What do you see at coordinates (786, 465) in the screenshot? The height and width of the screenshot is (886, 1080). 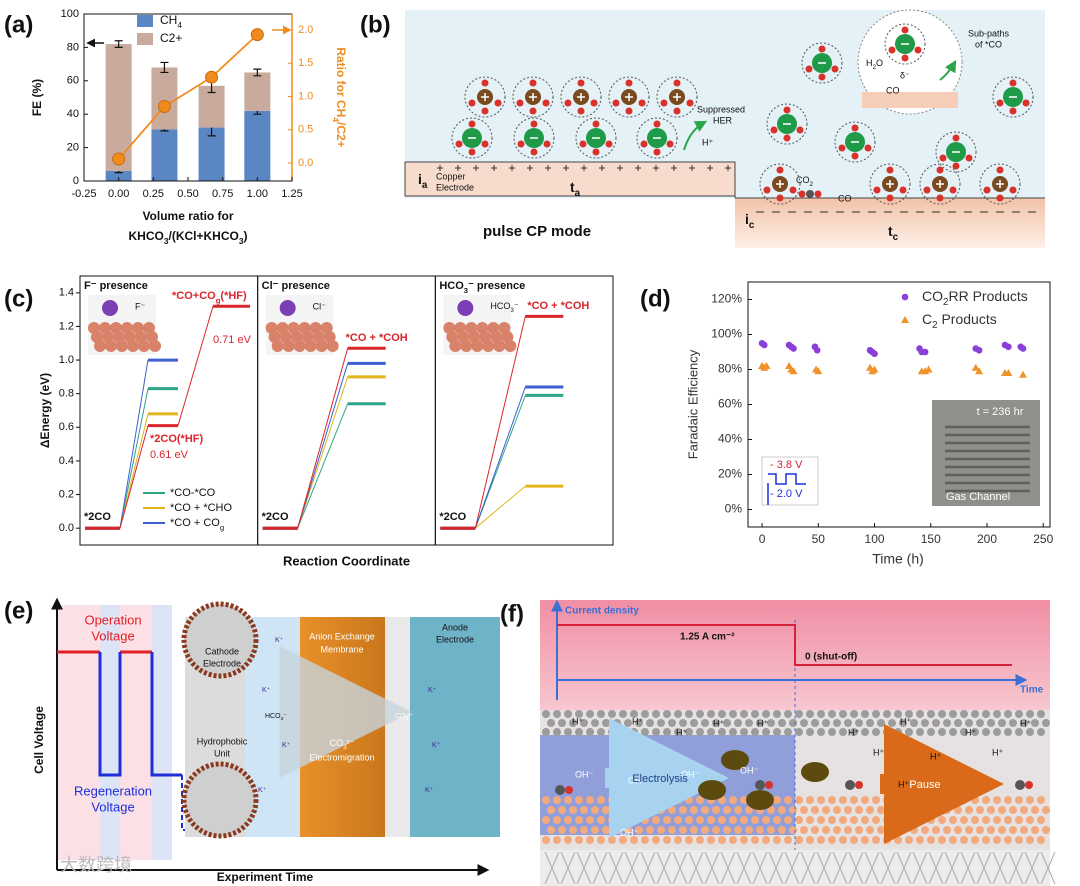 I see `inset-text: - 3.8 V` at bounding box center [786, 465].